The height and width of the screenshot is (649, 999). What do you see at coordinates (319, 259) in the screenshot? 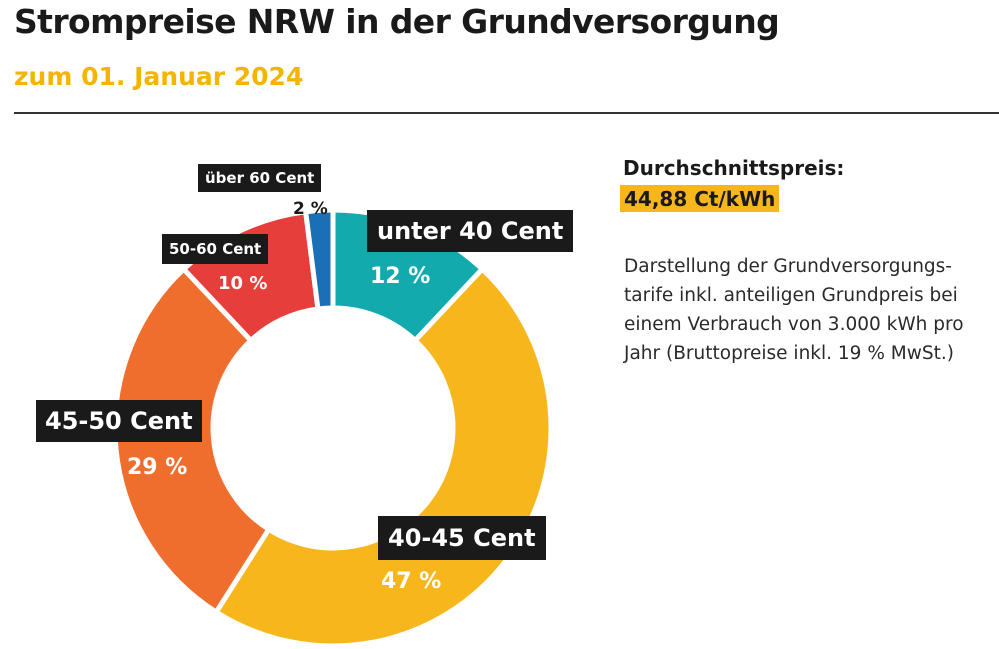
I see `donut-slice--ber-60-cent` at bounding box center [319, 259].